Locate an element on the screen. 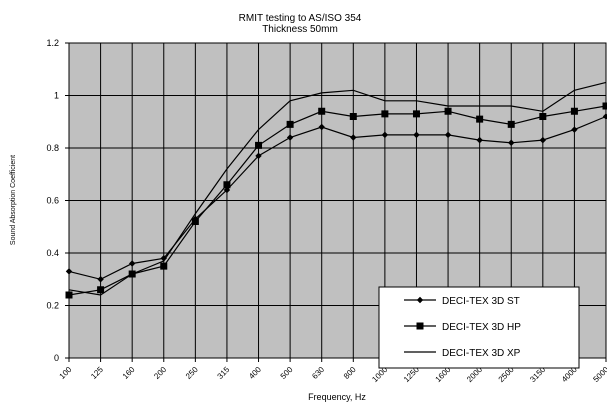  x-tick-label: 500 is located at coordinates (287, 373).